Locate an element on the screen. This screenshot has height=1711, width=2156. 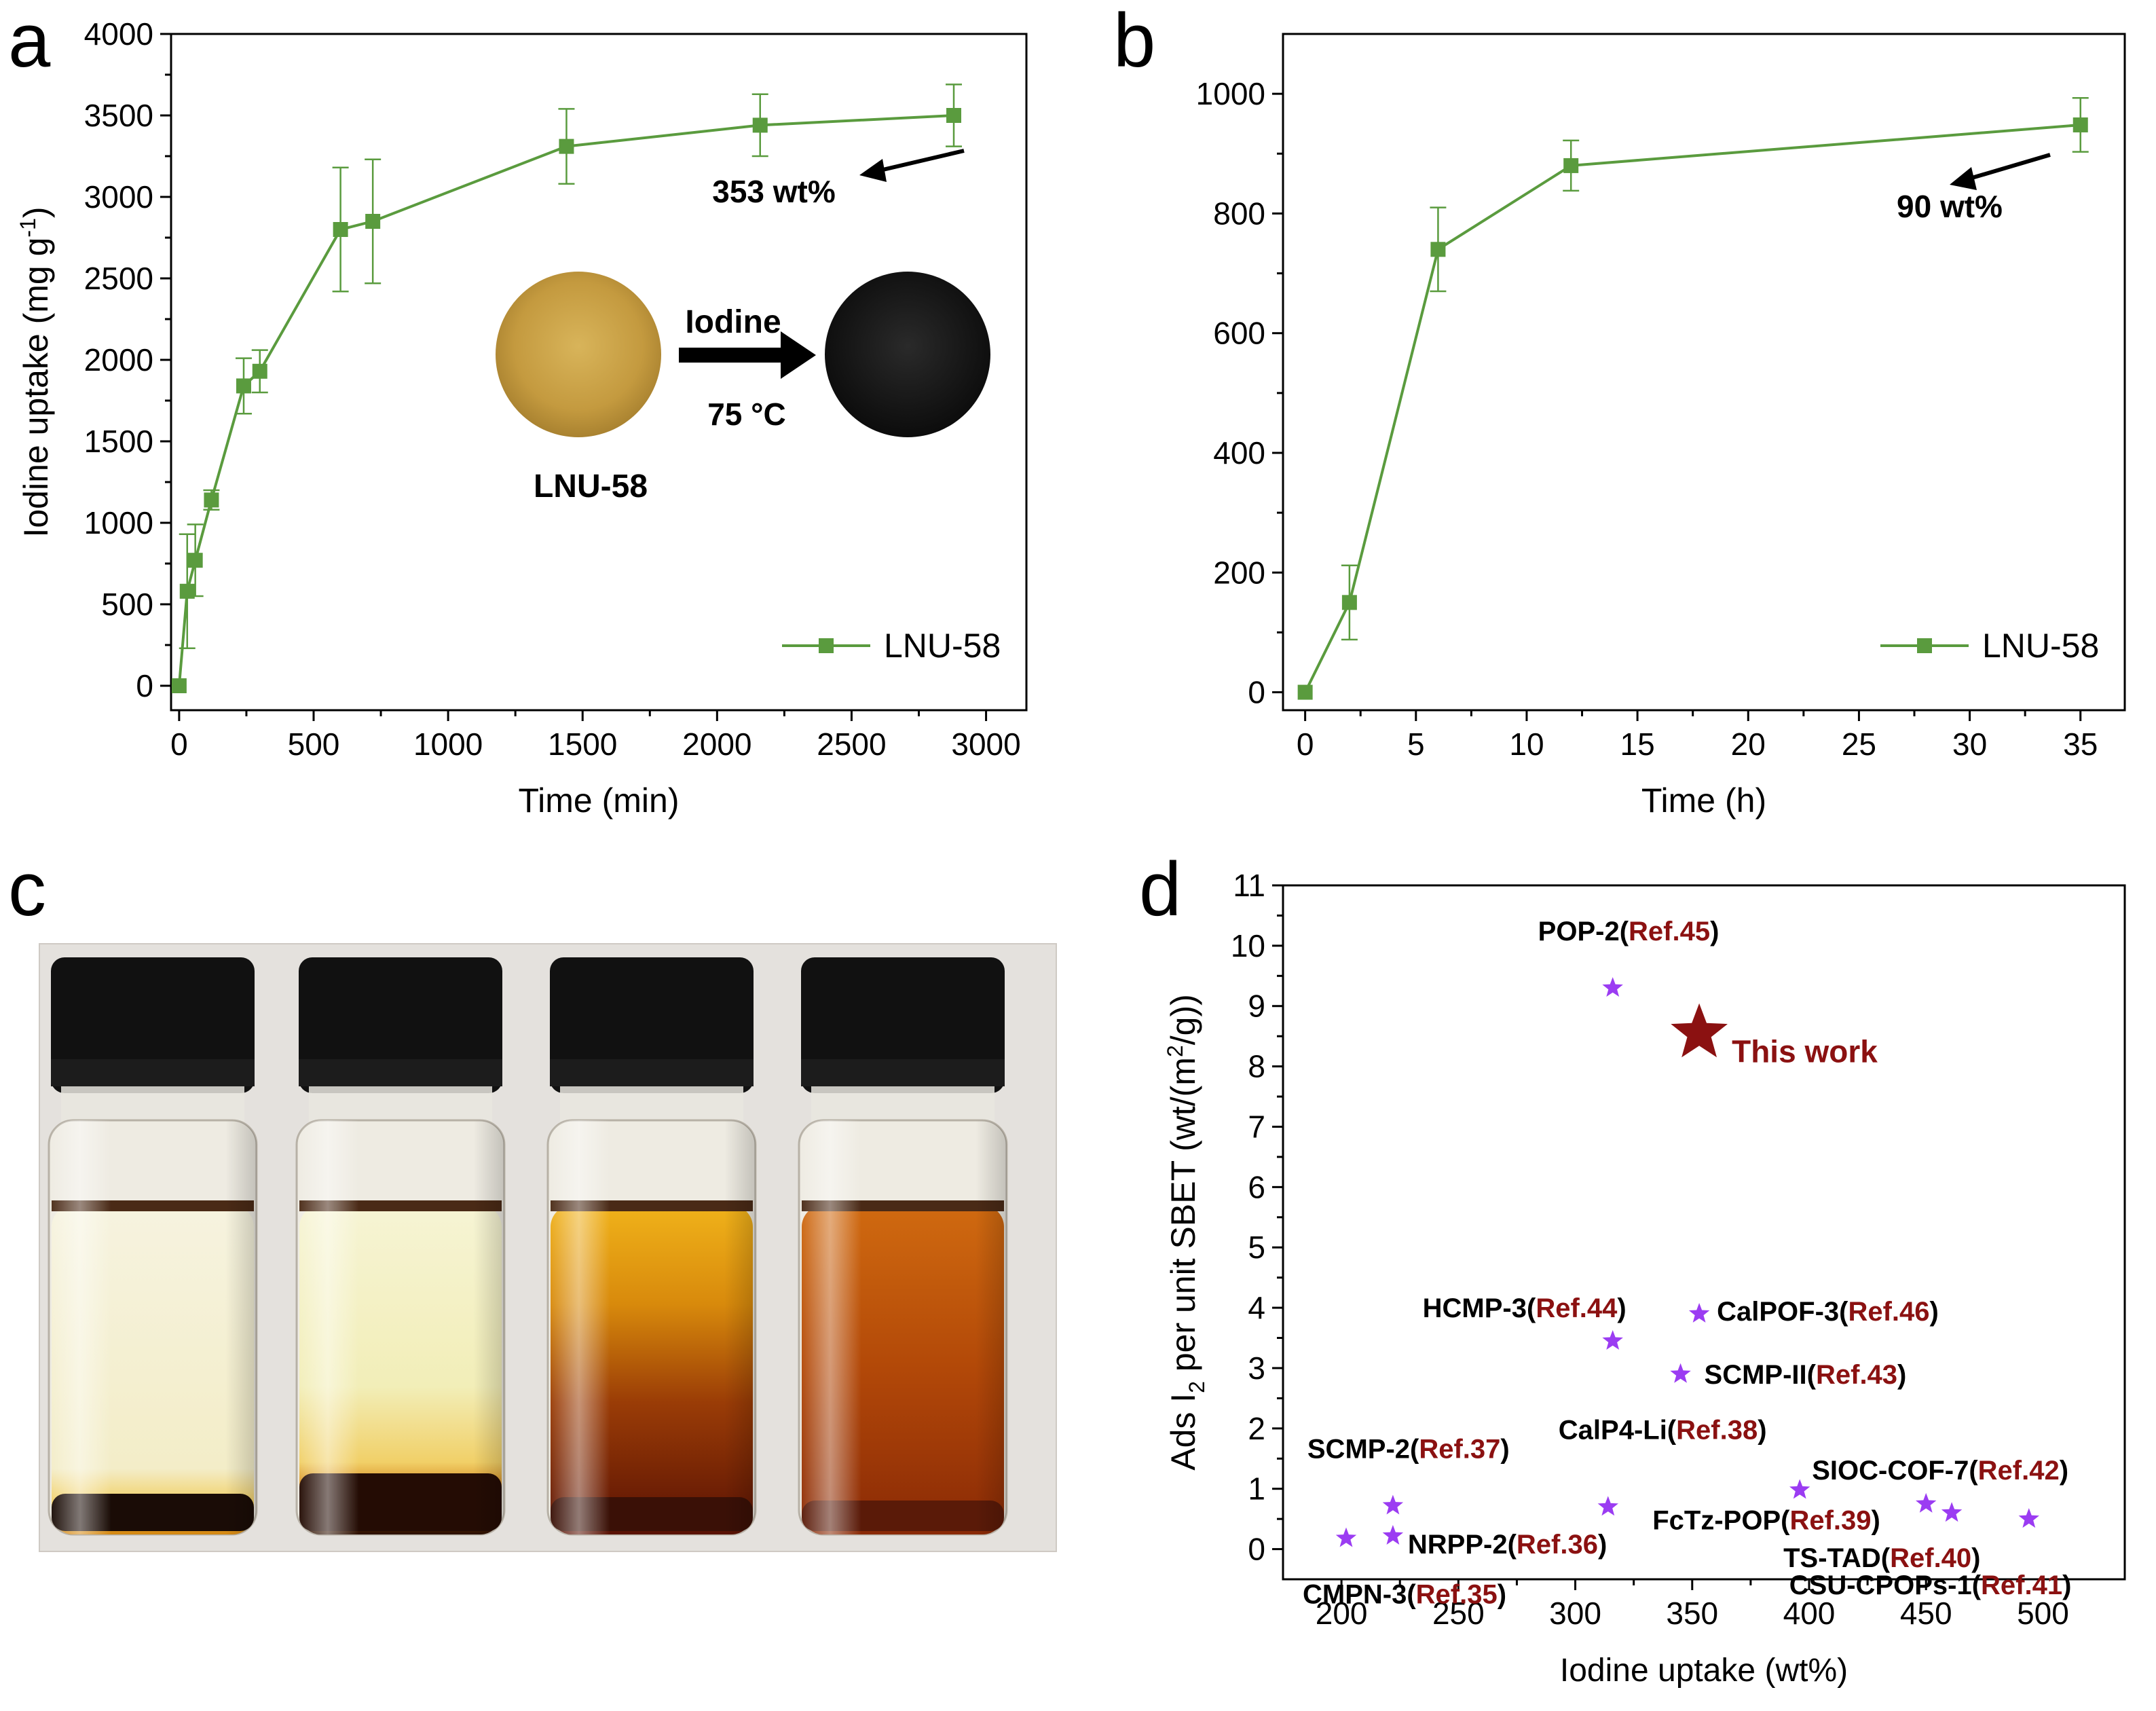
inset-schematic: Iodine 75 °C LNU-58 is located at coordinates (743, 388).